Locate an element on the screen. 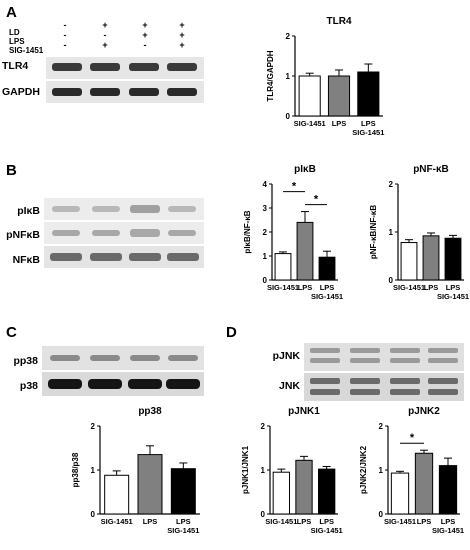 Image resolution: width=470 pixels, height=550 pixels. y-axis-label: pJNK1/JNK1 is located at coordinates (245, 469).